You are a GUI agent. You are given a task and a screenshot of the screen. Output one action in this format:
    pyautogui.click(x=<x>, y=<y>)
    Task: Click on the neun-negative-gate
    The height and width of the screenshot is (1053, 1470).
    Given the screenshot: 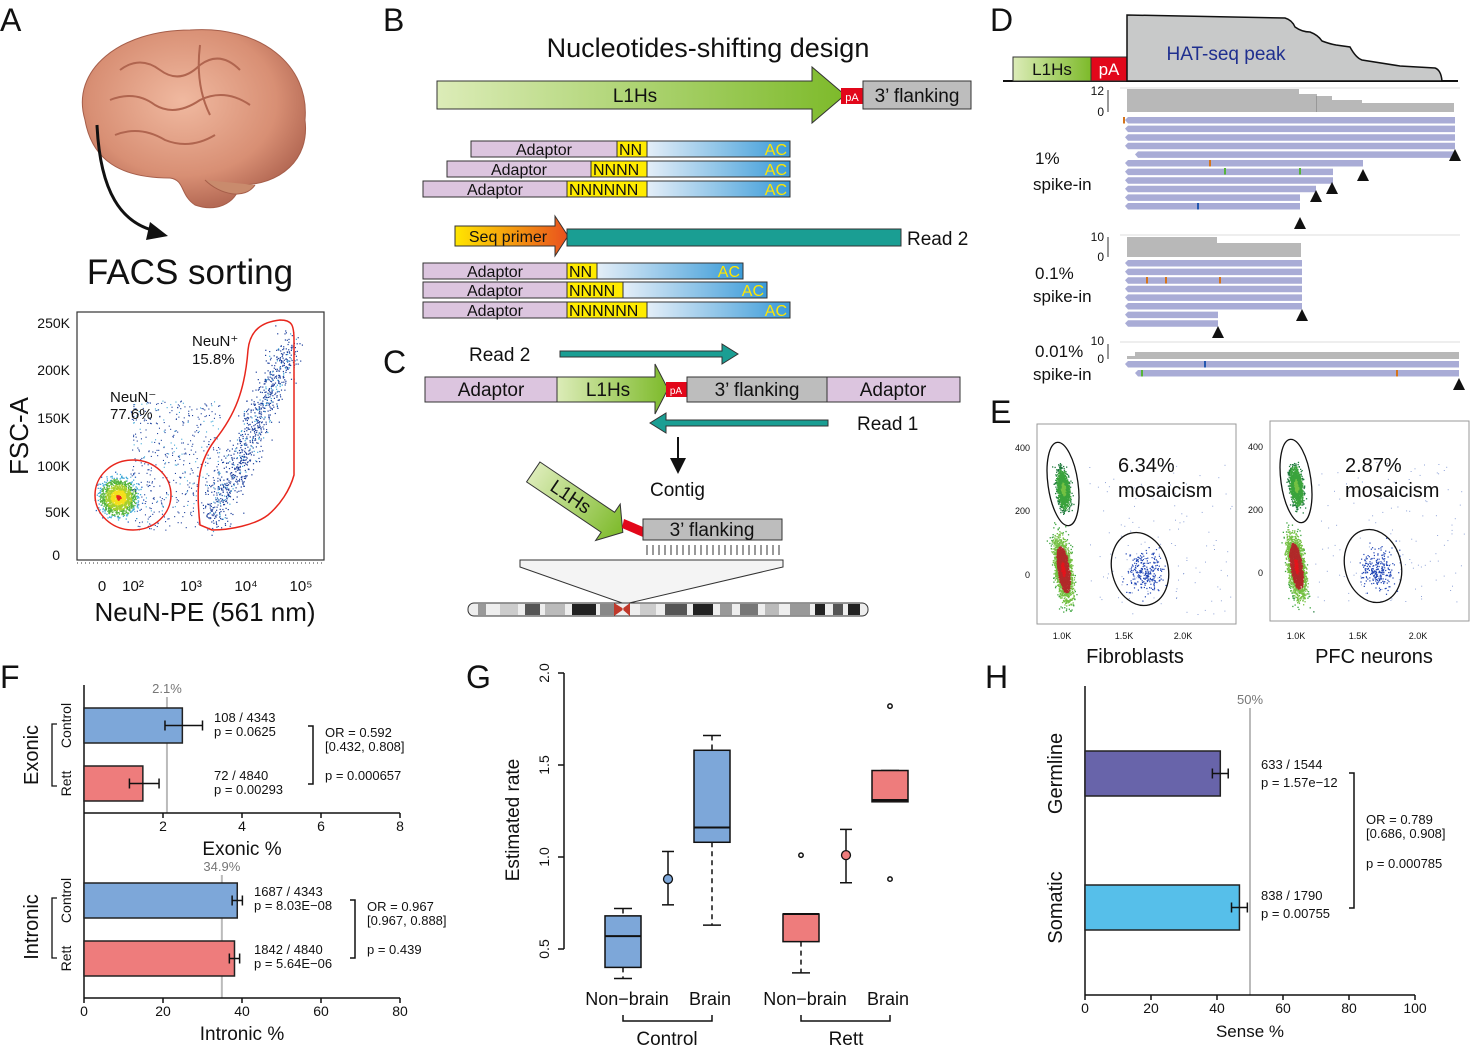 What is the action you would take?
    pyautogui.click(x=133, y=495)
    